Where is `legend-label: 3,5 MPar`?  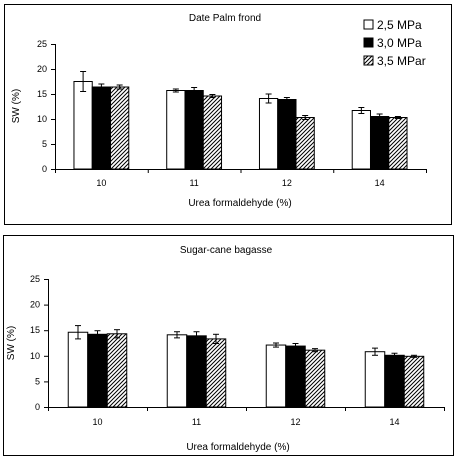 legend-label: 3,5 MPar is located at coordinates (401, 61).